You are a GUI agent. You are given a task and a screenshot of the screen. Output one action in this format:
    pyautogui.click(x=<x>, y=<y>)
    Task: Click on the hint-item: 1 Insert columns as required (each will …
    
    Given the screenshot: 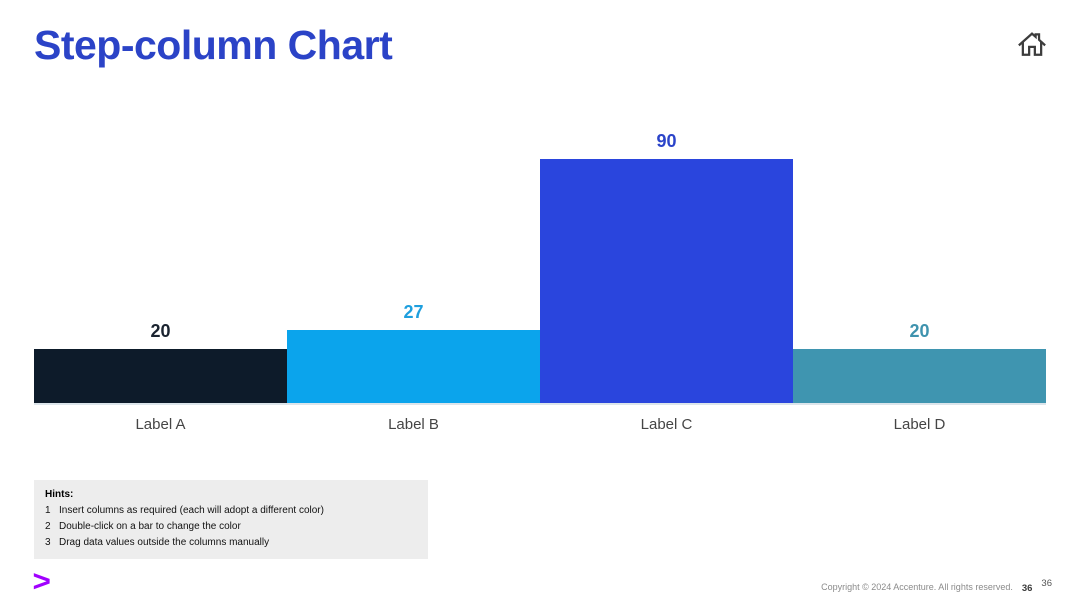 What is the action you would take?
    pyautogui.click(x=230, y=510)
    